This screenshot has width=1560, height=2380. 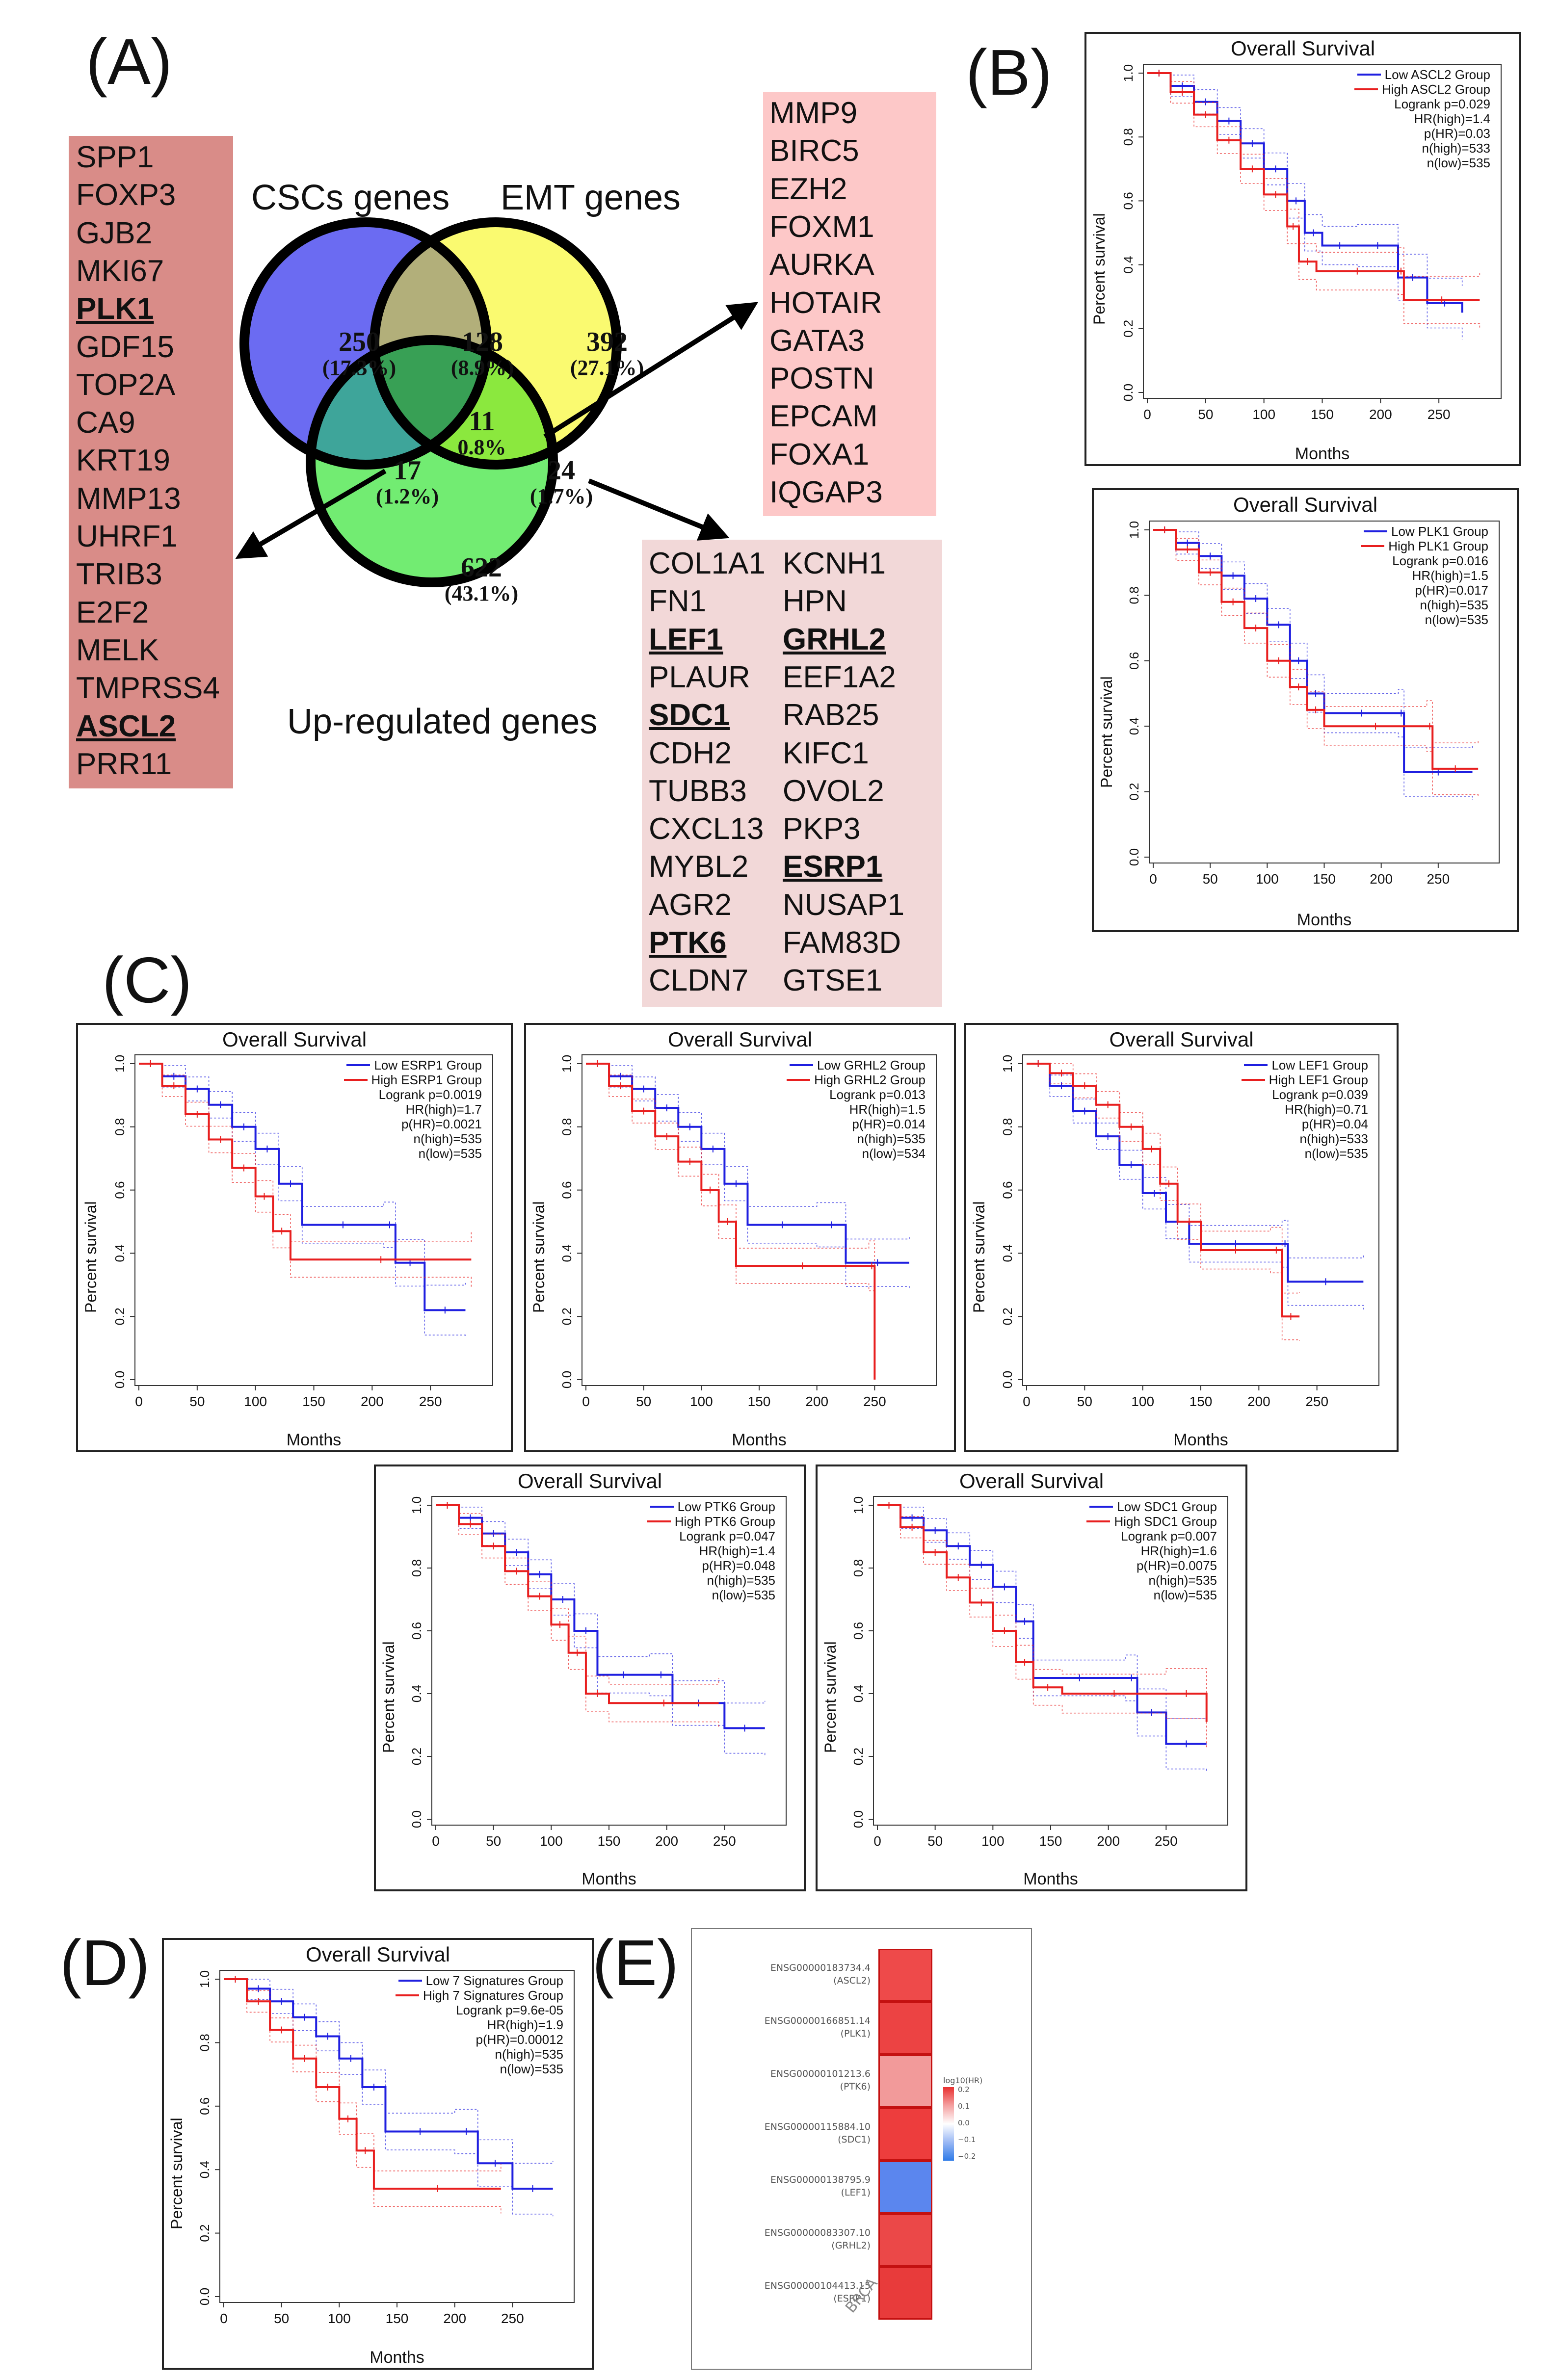 I want to click on gene-symbol: (PTK6), so click(x=855, y=2086).